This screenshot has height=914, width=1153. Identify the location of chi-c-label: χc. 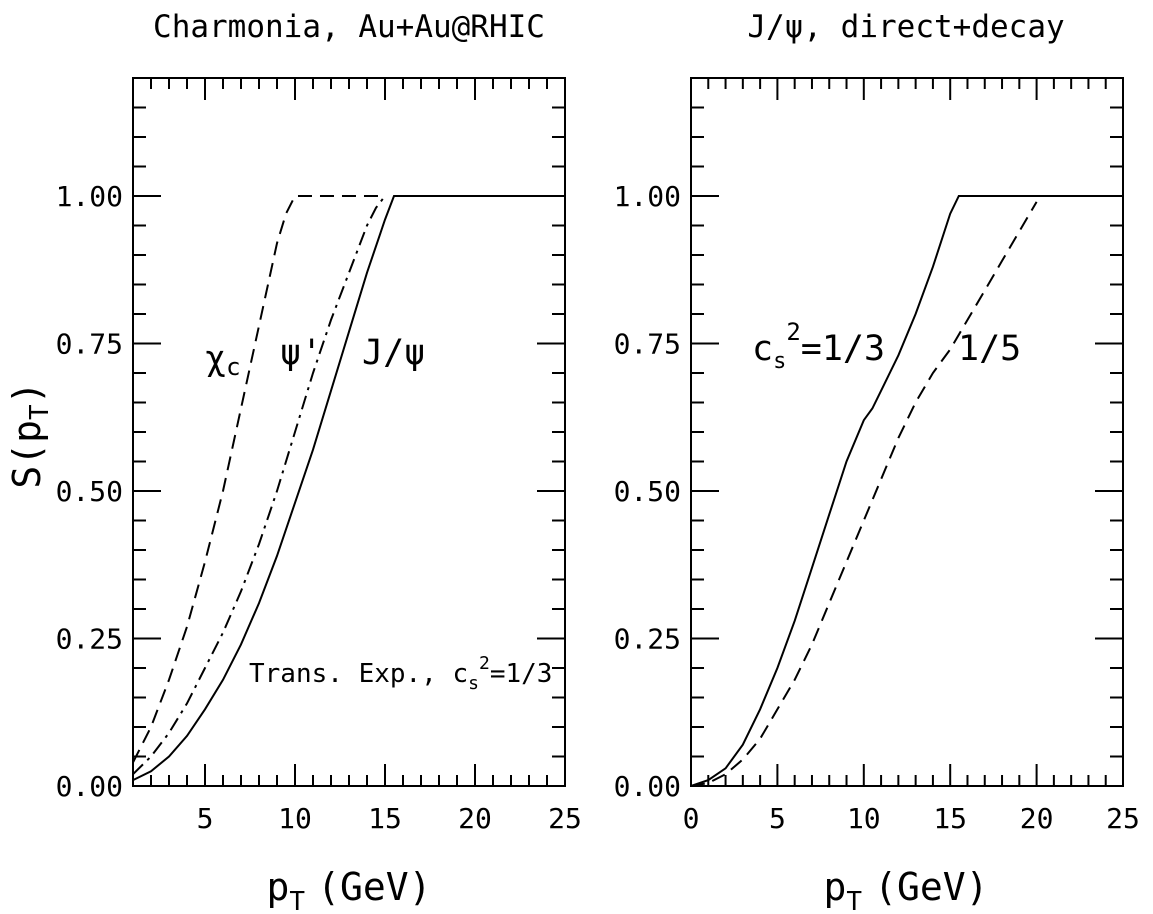
(223, 360).